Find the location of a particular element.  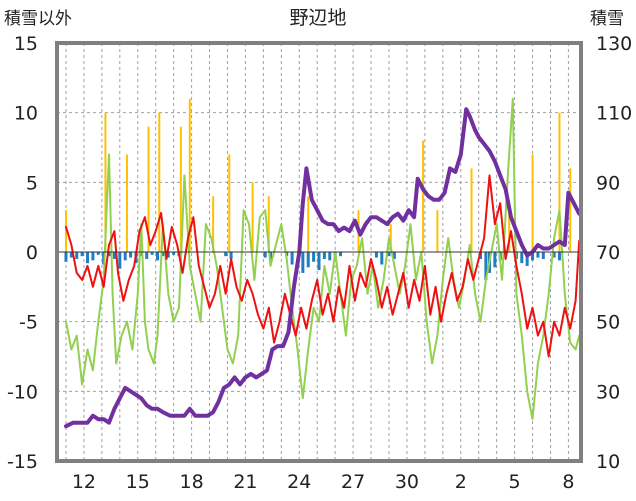

right-tick-label: 110 is located at coordinates (614, 114).